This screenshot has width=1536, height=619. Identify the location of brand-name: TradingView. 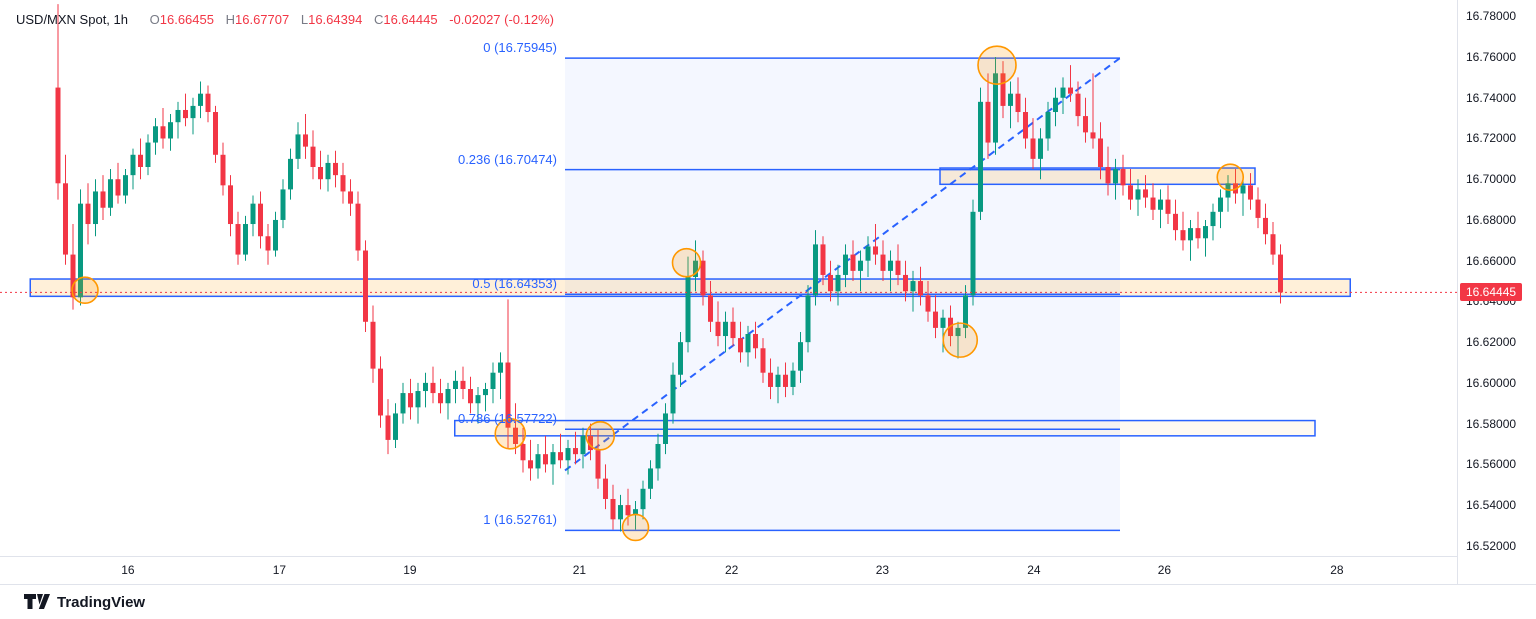
(101, 602).